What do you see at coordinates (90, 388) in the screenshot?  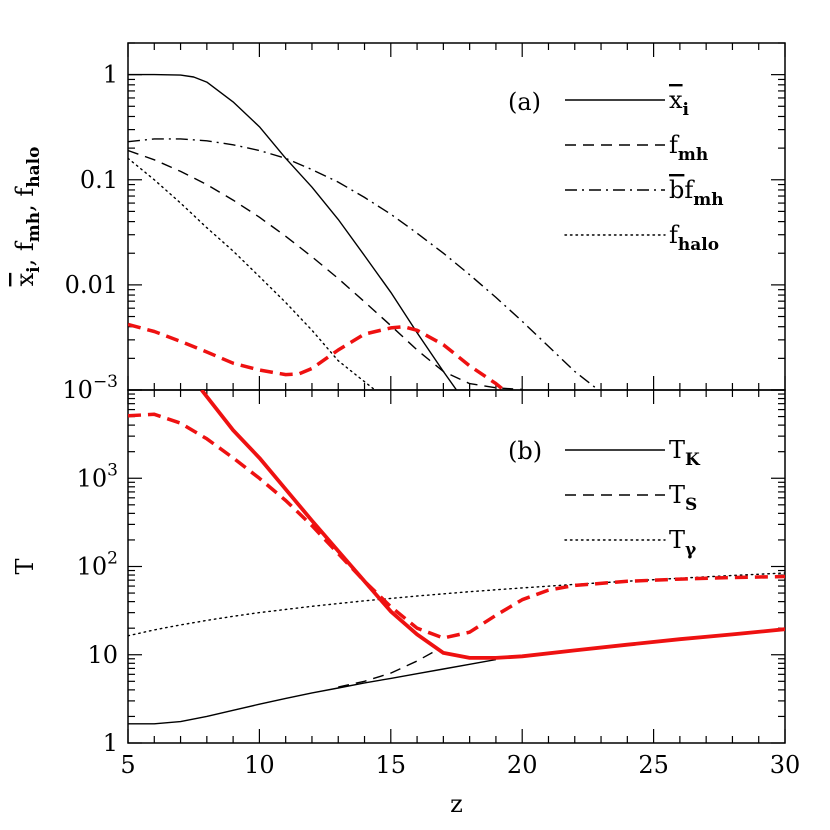 I see `y-tick-label: 10⁻³` at bounding box center [90, 388].